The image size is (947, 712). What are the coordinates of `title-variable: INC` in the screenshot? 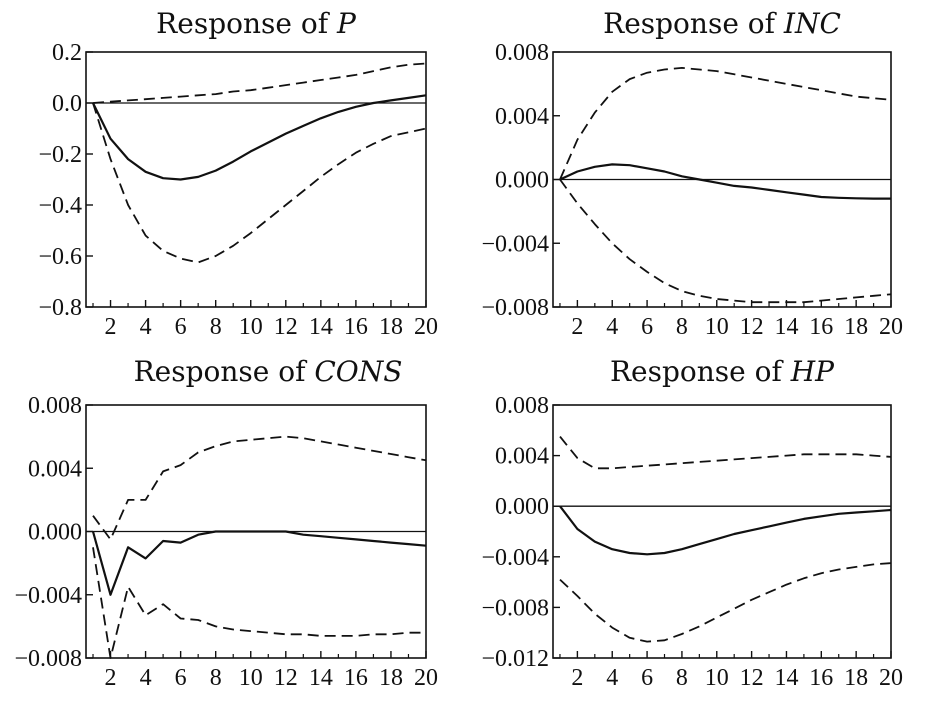 It's located at (812, 23).